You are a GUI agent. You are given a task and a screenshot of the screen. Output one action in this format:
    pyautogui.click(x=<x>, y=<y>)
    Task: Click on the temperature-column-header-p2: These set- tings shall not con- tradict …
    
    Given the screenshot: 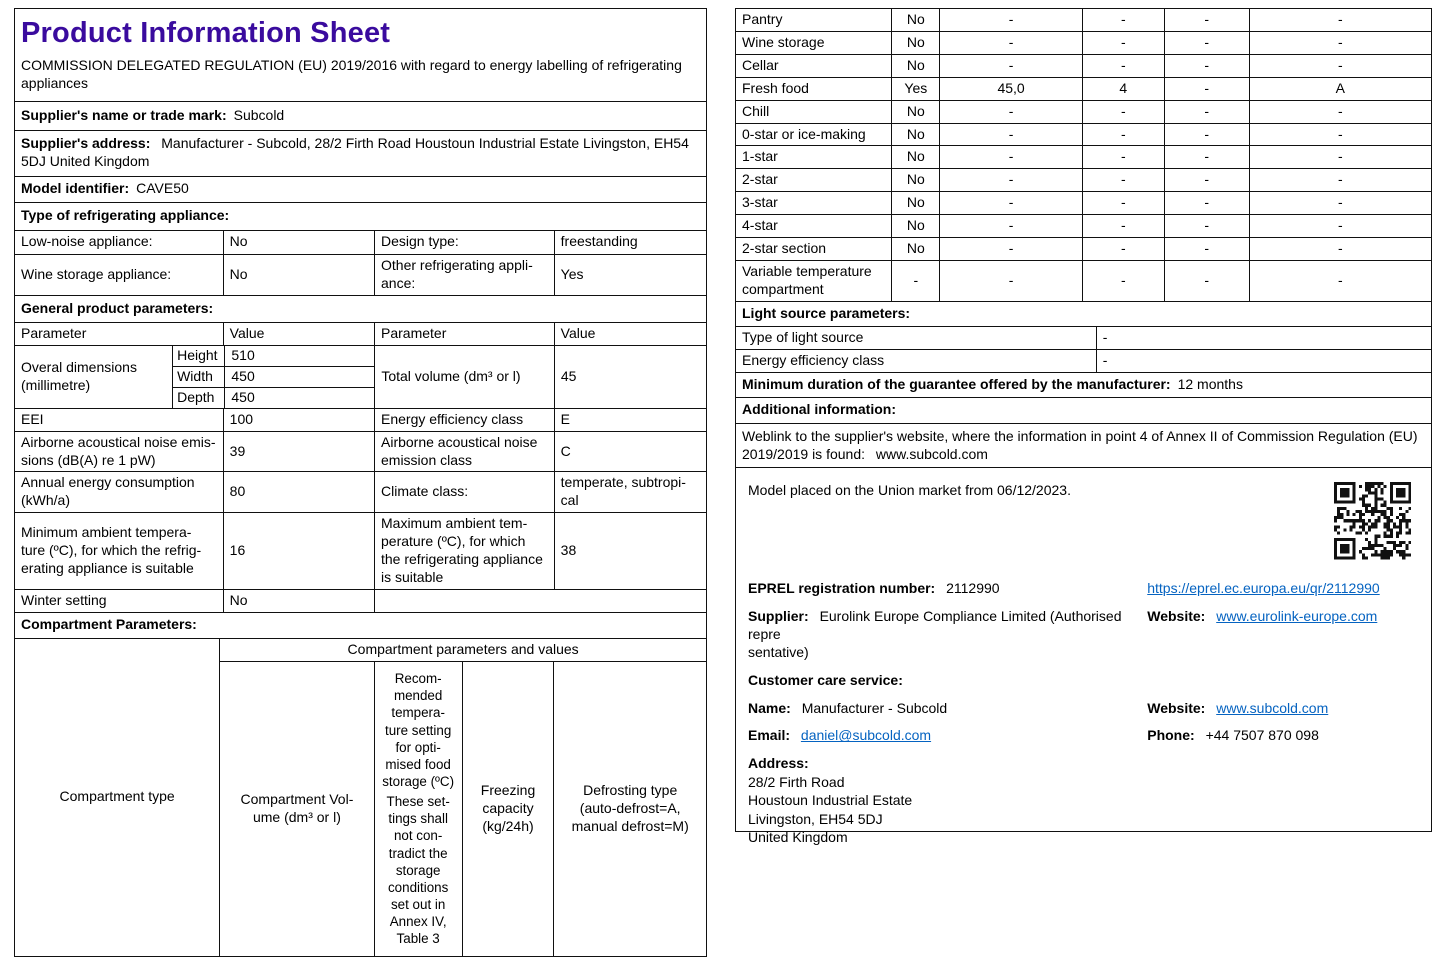 What is the action you would take?
    pyautogui.click(x=418, y=870)
    